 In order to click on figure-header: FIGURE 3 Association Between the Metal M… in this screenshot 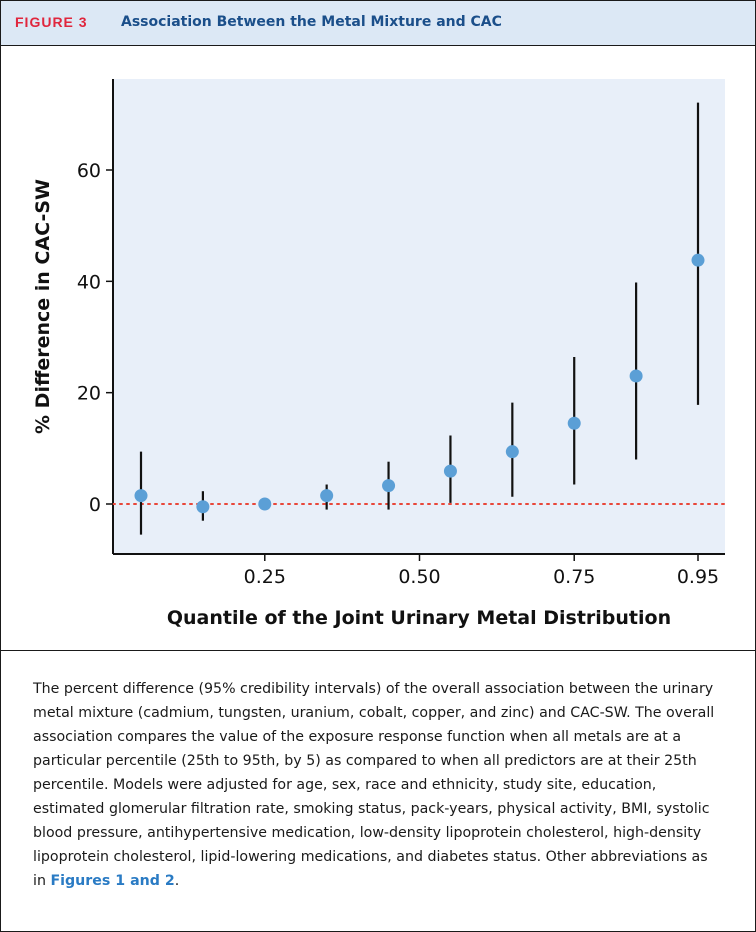, I will do `click(378, 23)`.